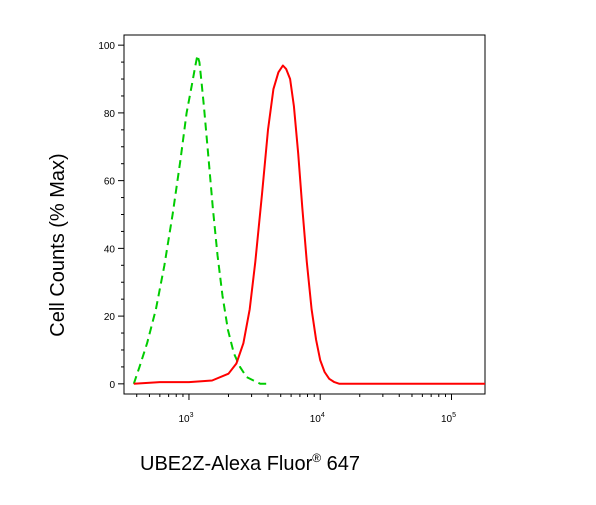 The height and width of the screenshot is (505, 596). I want to click on y-tick-label: 40, so click(110, 249).